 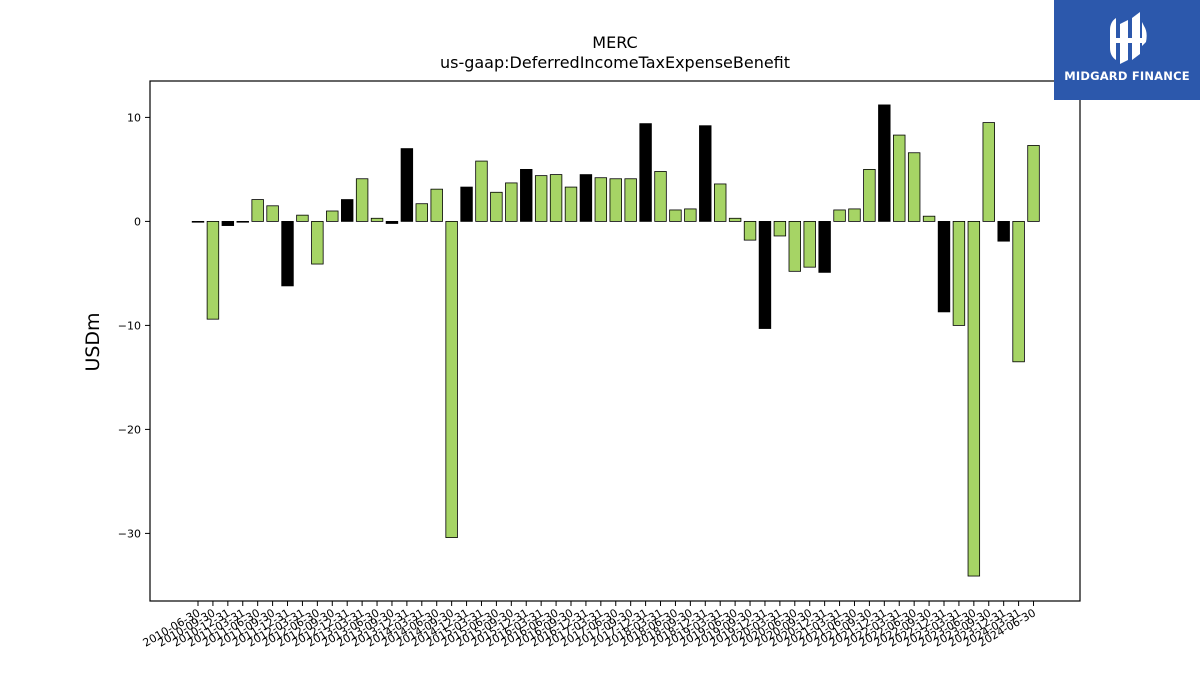 I want to click on brand-logo: MIDGARD FINANCE, so click(x=1127, y=50).